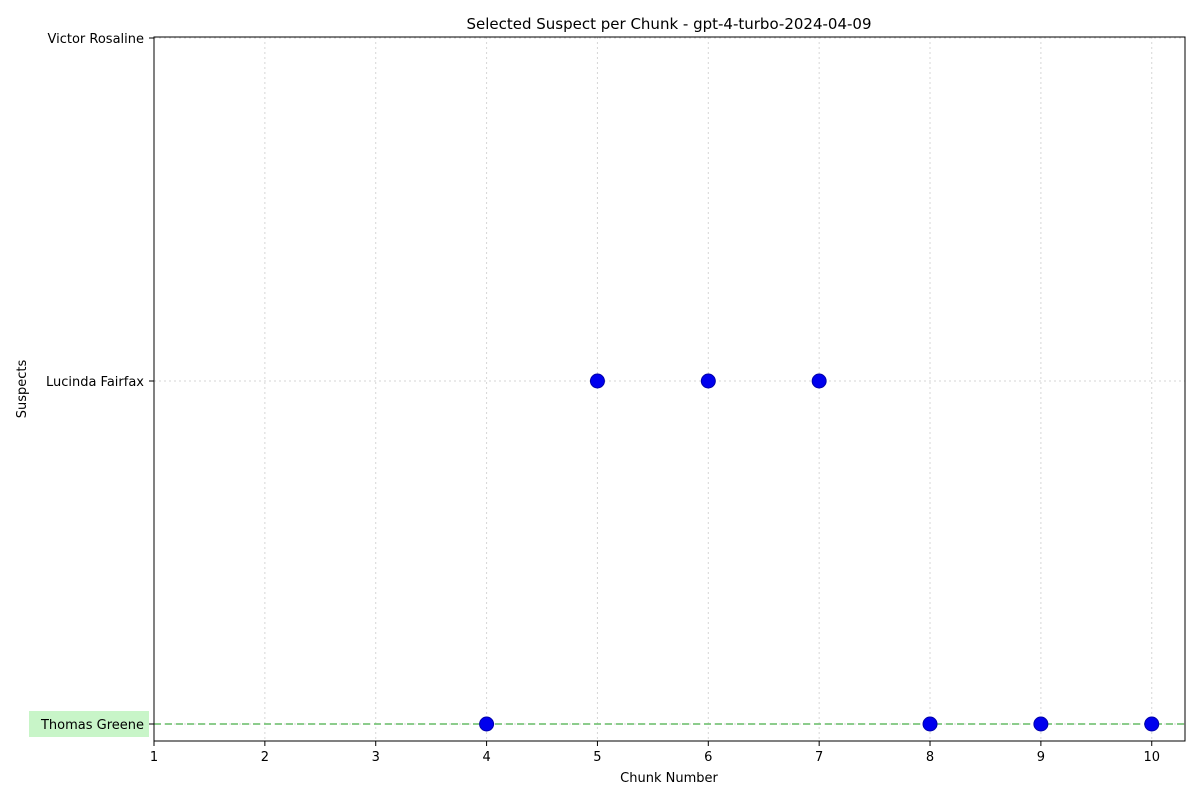 Image resolution: width=1200 pixels, height=804 pixels. What do you see at coordinates (92, 725) in the screenshot?
I see `y-tick-label: Thomas Greene` at bounding box center [92, 725].